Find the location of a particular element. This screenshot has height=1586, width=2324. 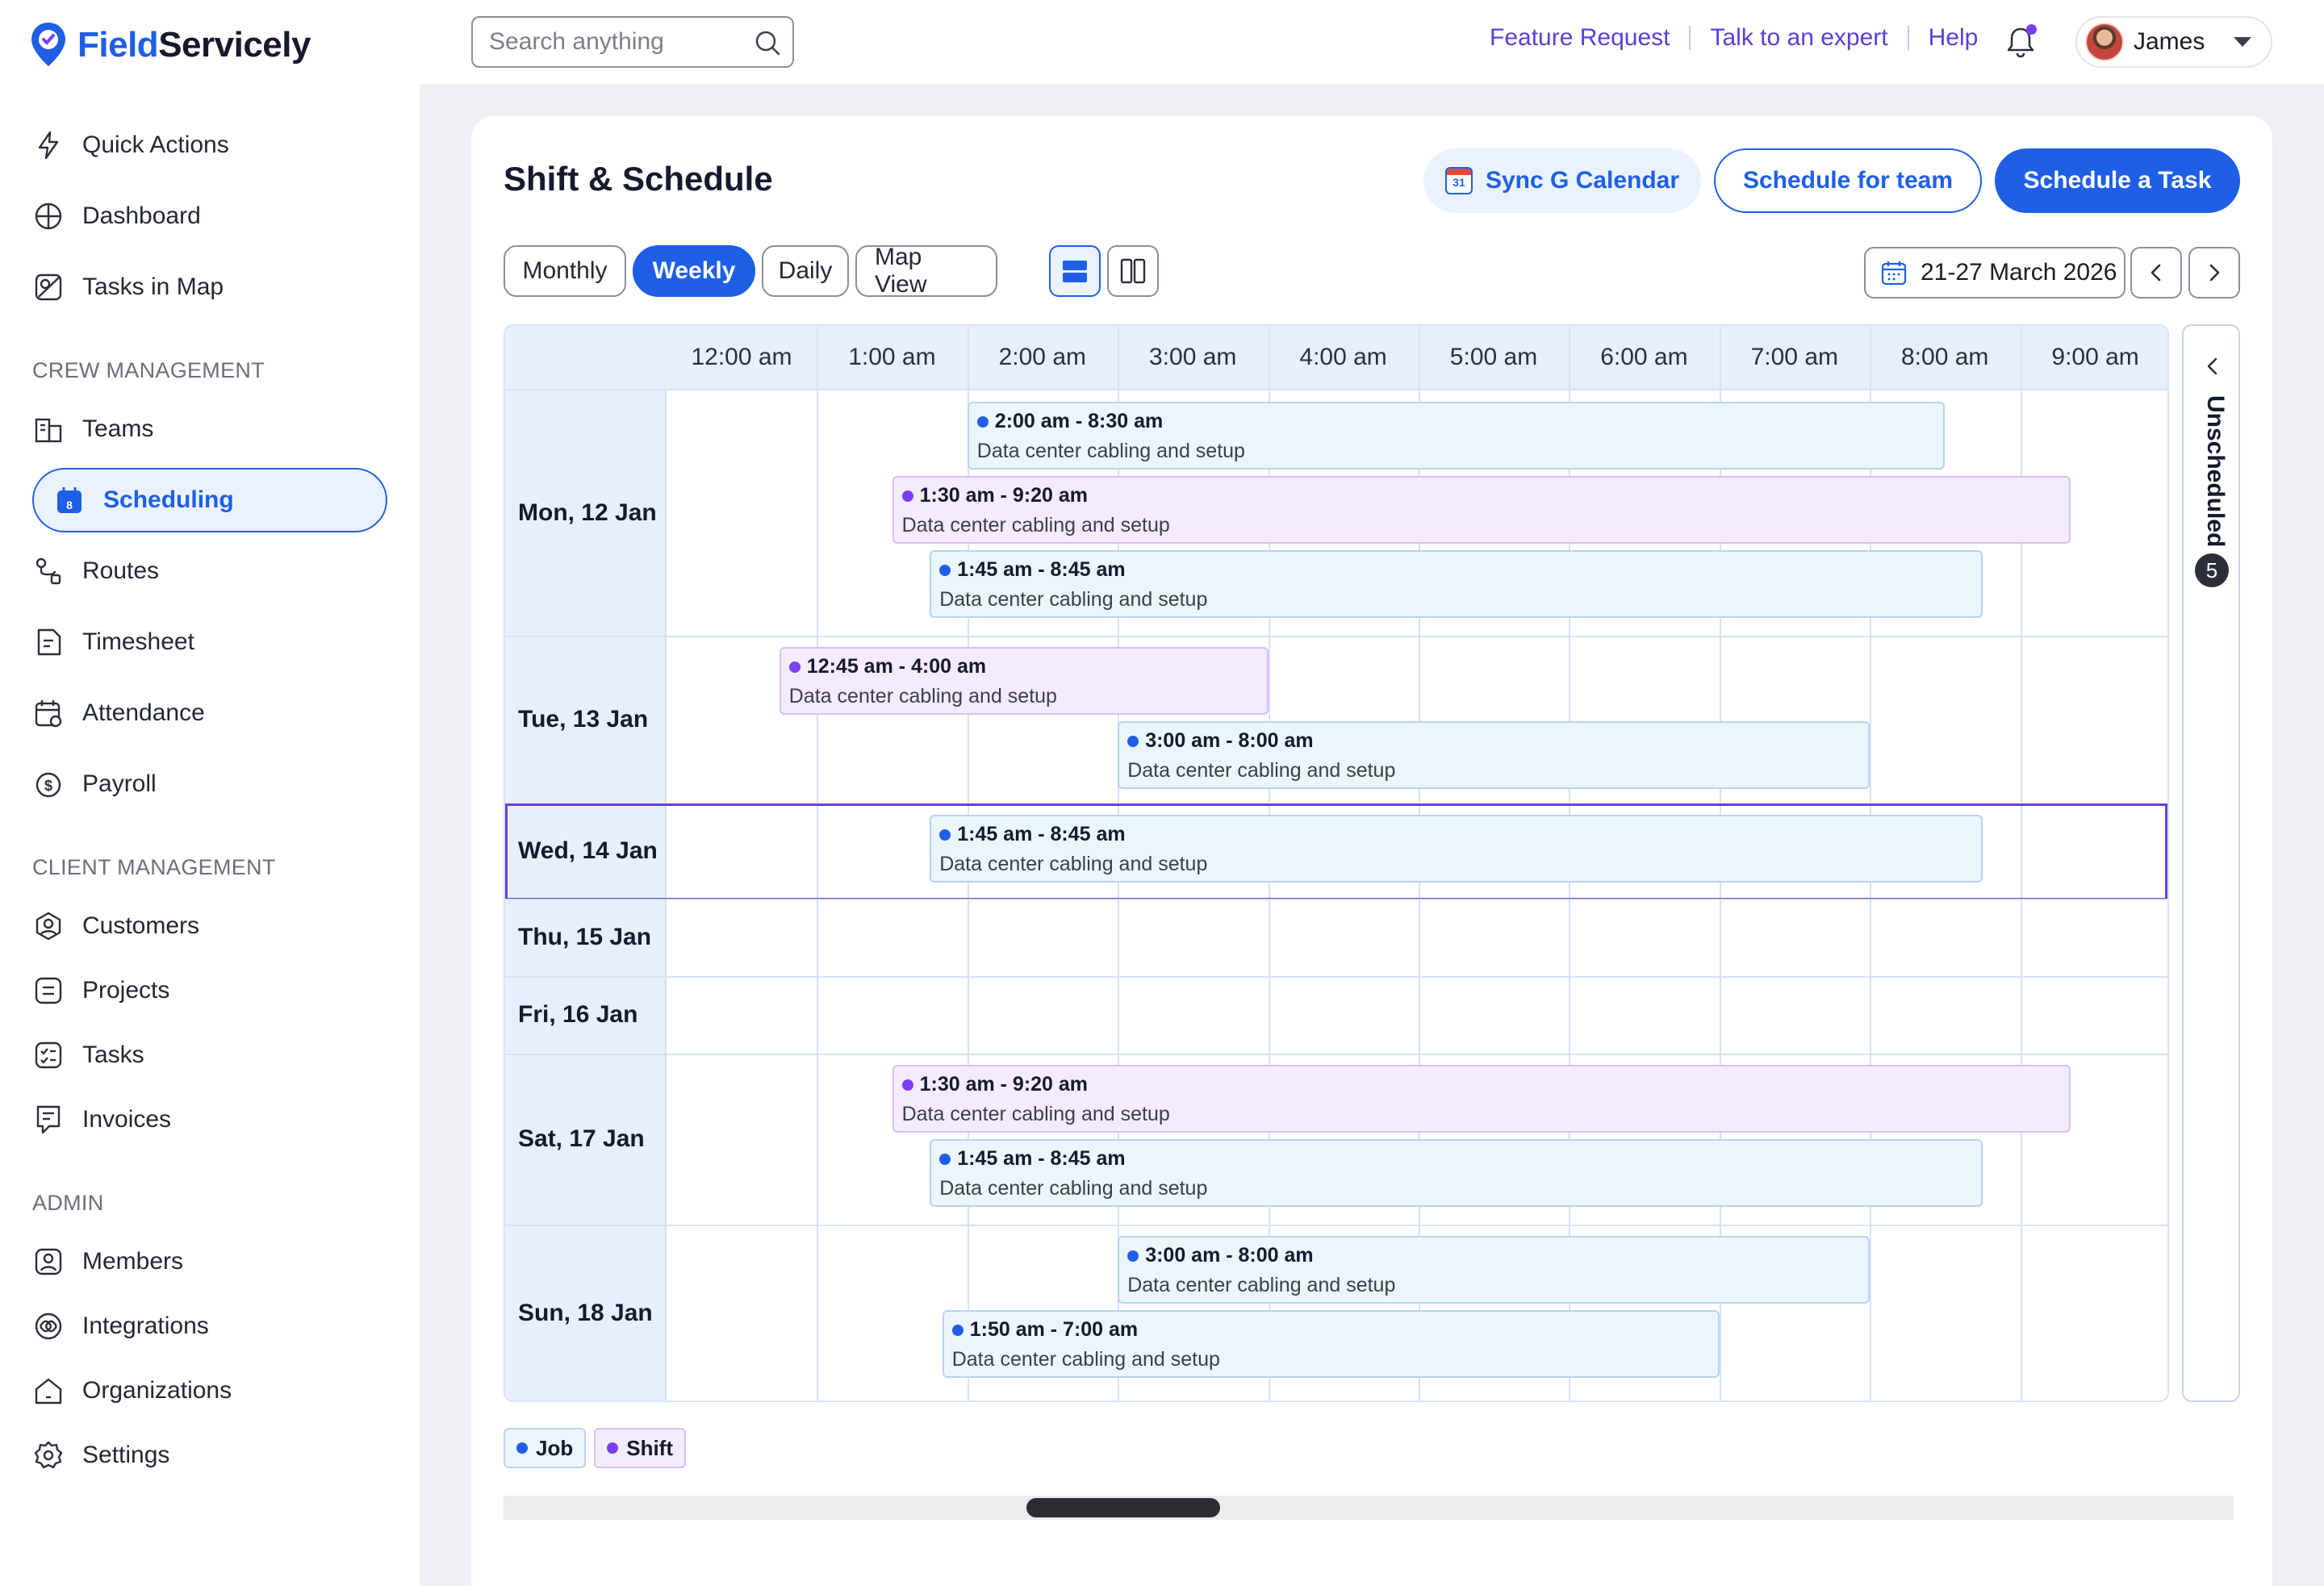

search-input is located at coordinates (618, 42).